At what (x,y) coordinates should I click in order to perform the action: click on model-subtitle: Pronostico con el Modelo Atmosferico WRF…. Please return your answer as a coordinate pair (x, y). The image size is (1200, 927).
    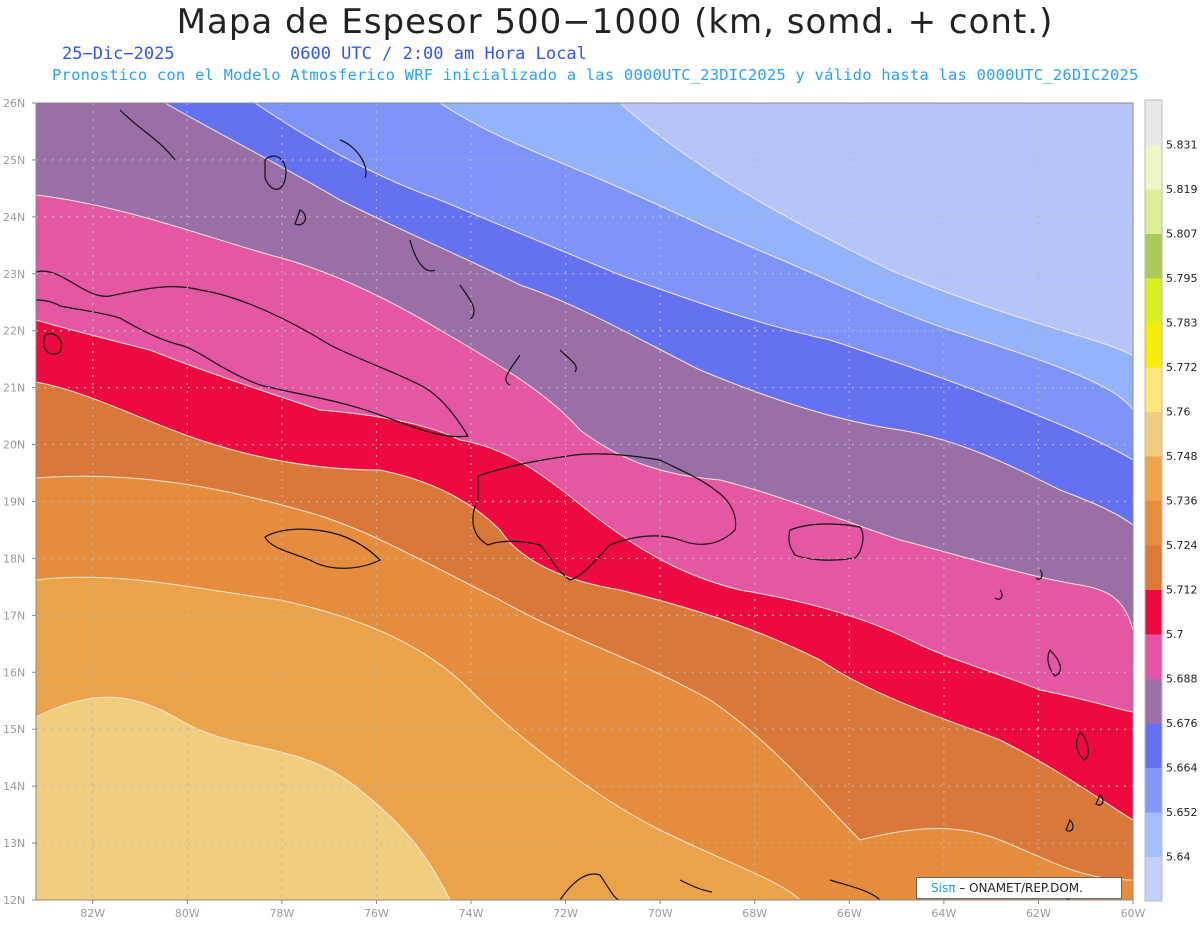
    Looking at the image, I should click on (595, 75).